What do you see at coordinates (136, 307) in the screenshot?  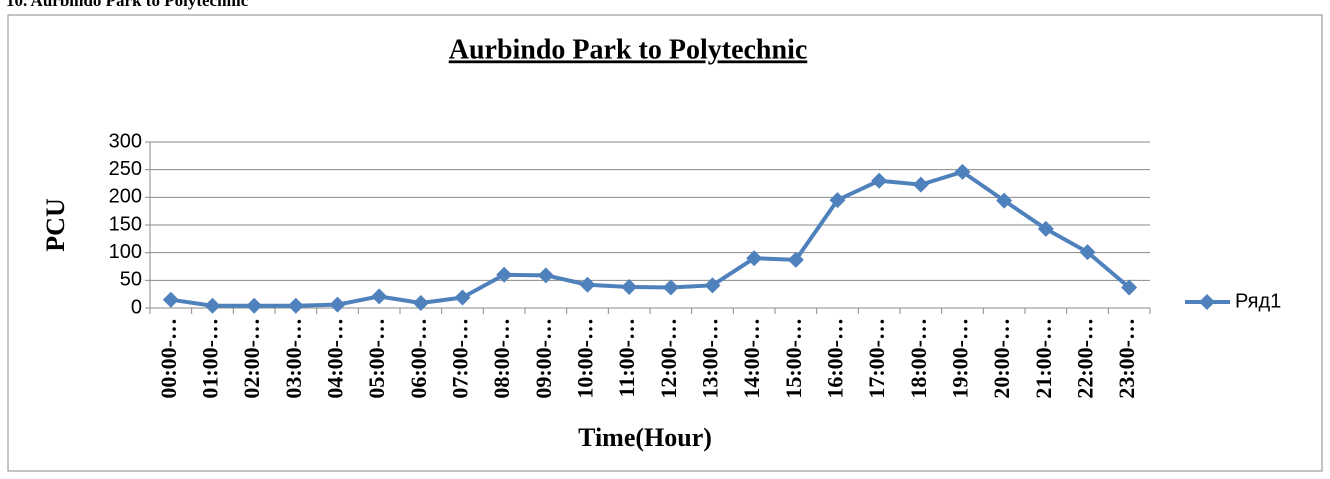 I see `y-tick-label: 0` at bounding box center [136, 307].